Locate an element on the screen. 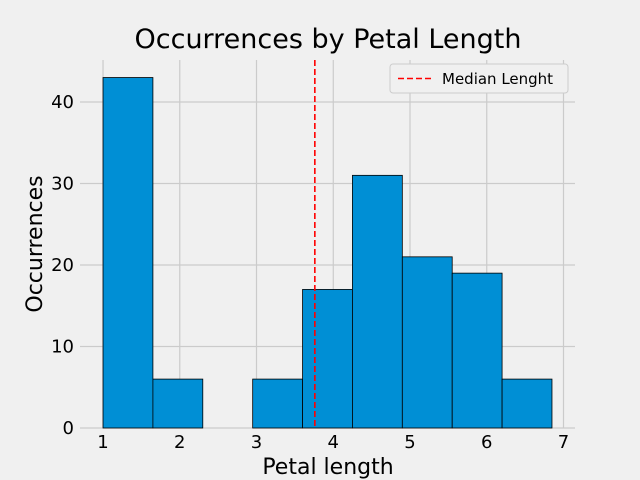  x-tick-label: 6 is located at coordinates (486, 442).